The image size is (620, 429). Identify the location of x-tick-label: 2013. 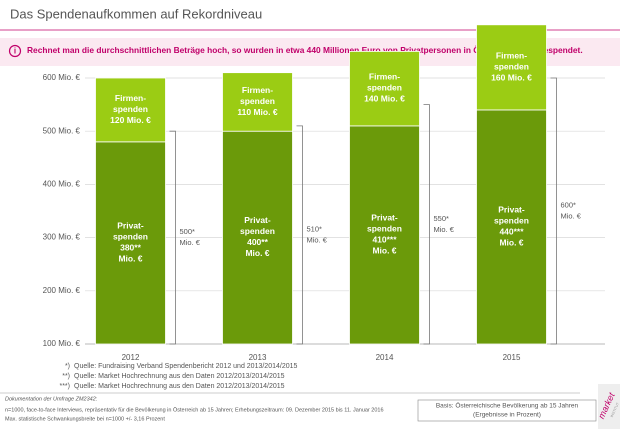
(258, 357).